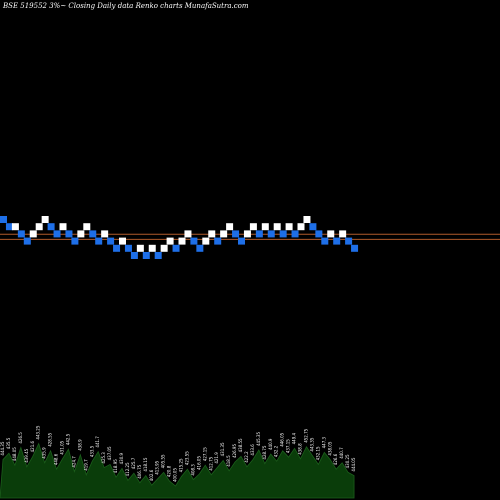 This screenshot has height=500, width=500. I want to click on price-label-25: 418.15, so click(145, 464).